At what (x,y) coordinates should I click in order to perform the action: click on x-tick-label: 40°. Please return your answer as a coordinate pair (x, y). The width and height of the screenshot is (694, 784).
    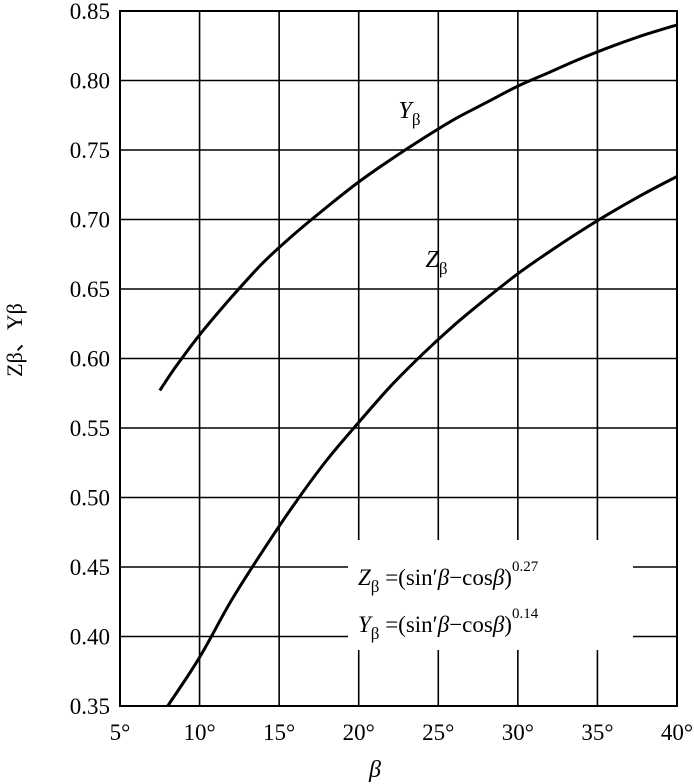
    Looking at the image, I should click on (677, 732).